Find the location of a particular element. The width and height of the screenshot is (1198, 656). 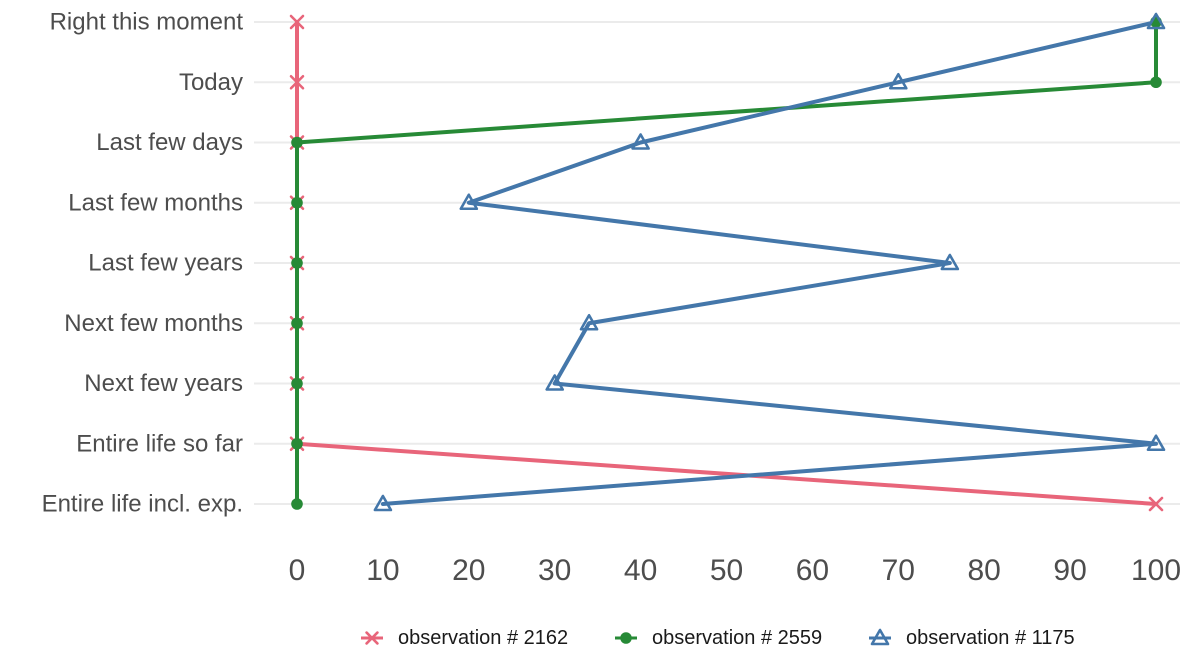

category-label: Right this moment is located at coordinates (147, 22).